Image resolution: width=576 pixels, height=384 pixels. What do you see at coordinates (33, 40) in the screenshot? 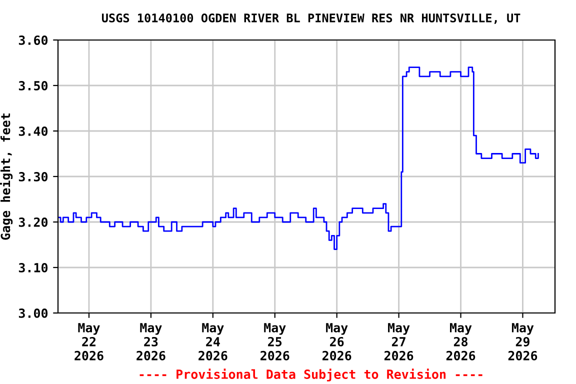
I see `y-tick-label: 3.60` at bounding box center [33, 40].